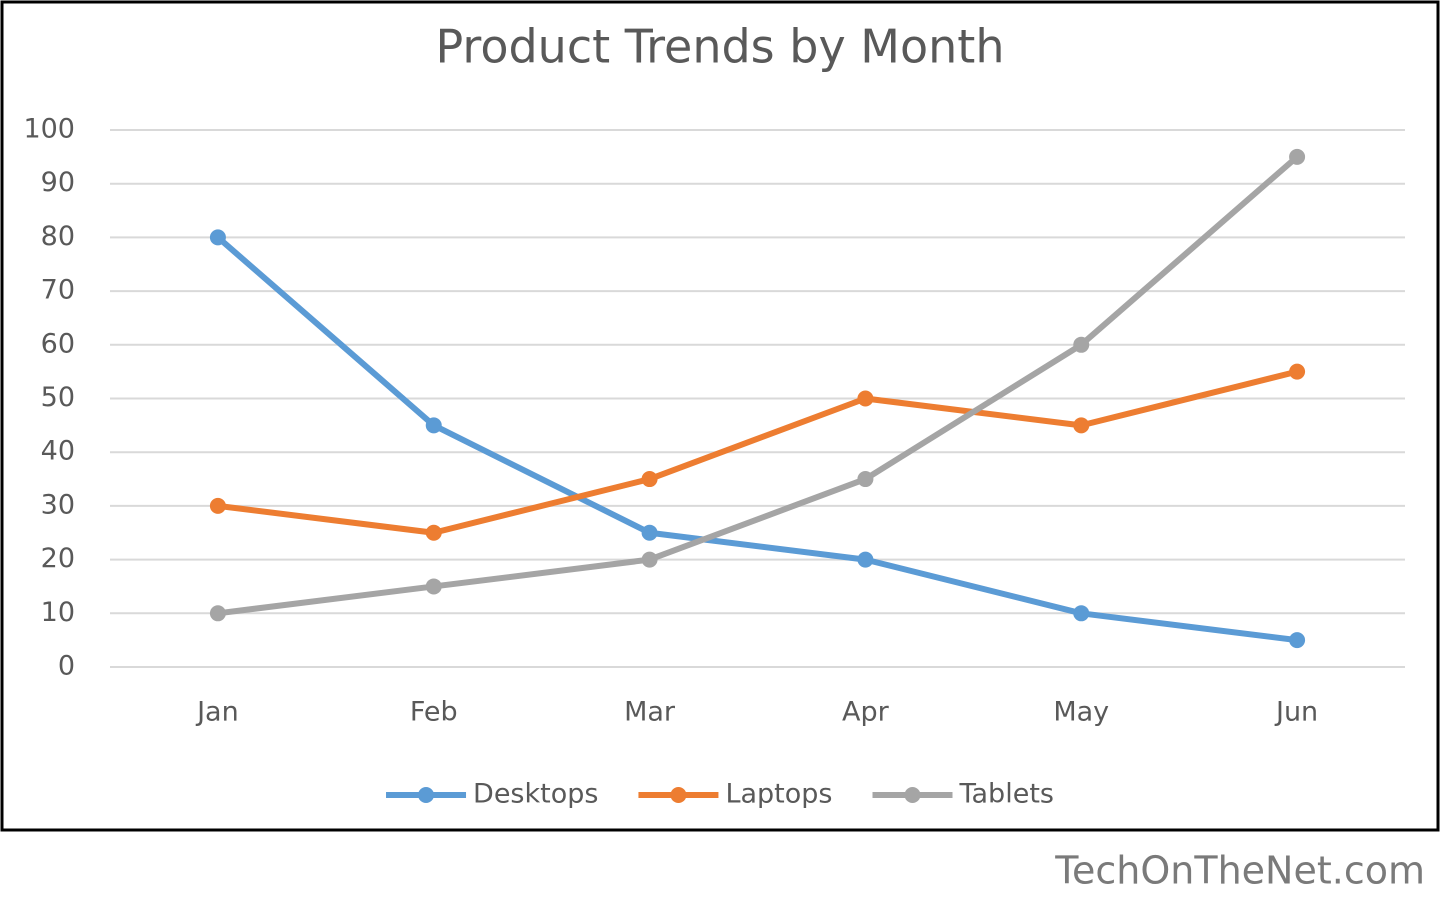 The width and height of the screenshot is (1440, 909). I want to click on y-tick-label: 80, so click(58, 236).